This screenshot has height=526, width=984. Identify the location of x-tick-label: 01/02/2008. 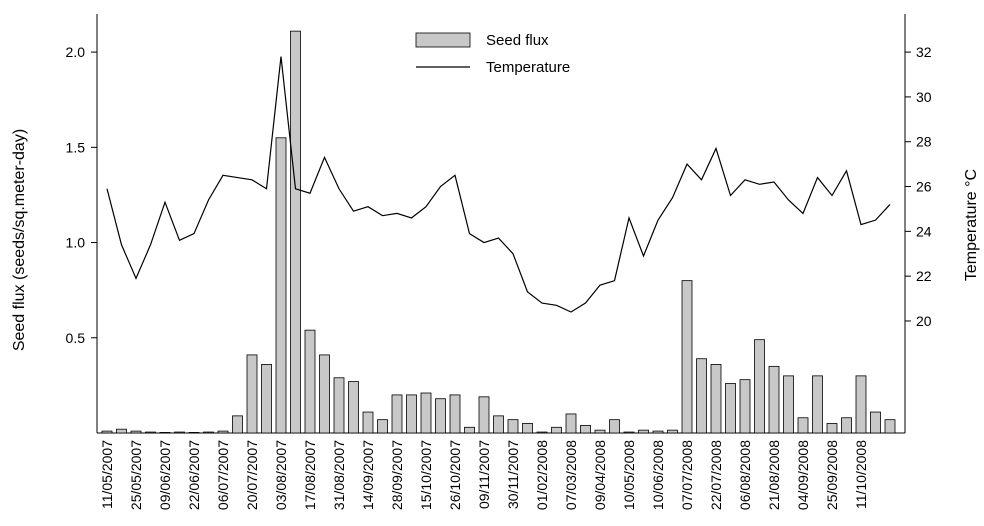
(542, 475).